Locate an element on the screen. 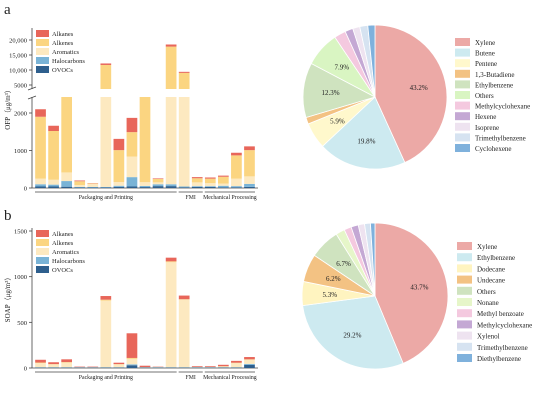  pie-value-label: 5.3% is located at coordinates (329, 295).